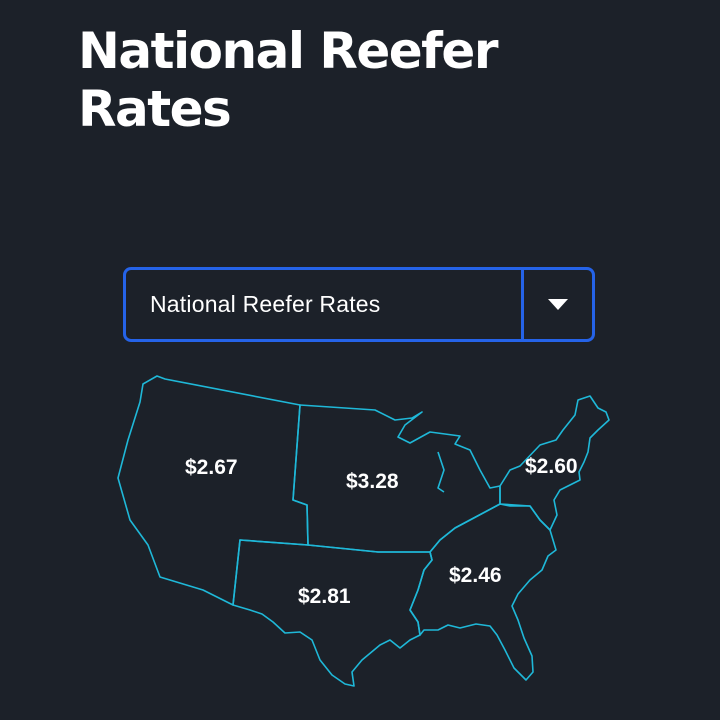  I want to click on rate-label-northeast: $2.60, so click(551, 466).